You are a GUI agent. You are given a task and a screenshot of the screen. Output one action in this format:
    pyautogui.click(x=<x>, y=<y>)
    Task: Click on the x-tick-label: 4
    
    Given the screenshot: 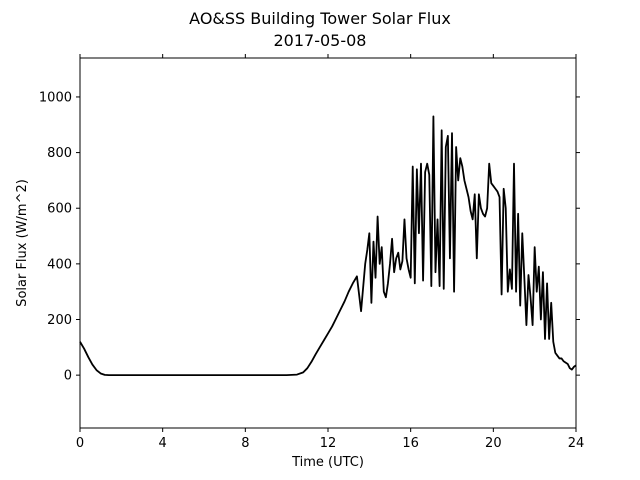 What is the action you would take?
    pyautogui.click(x=163, y=443)
    